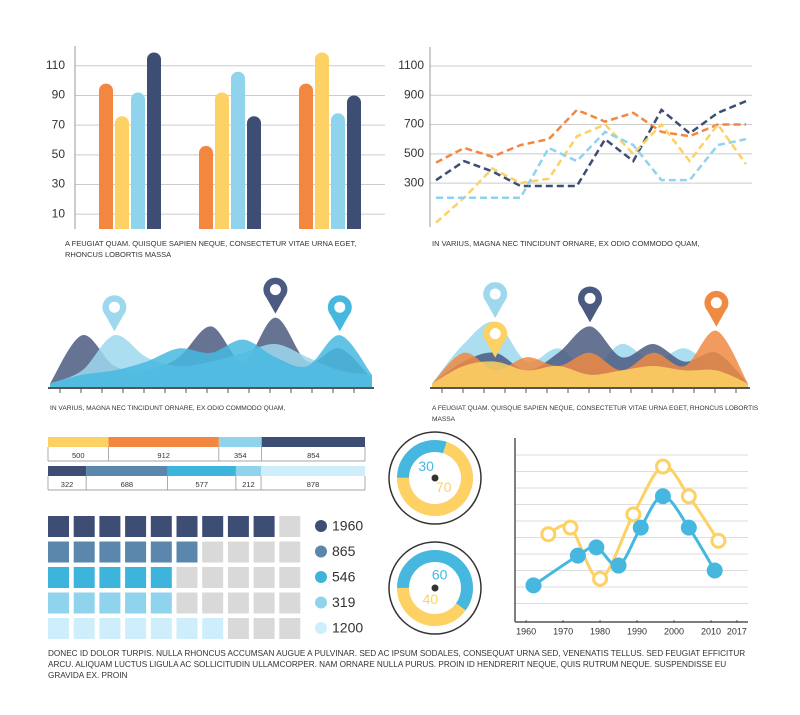  What do you see at coordinates (600, 631) in the screenshot?
I see `x-tick-label: 1980` at bounding box center [600, 631].